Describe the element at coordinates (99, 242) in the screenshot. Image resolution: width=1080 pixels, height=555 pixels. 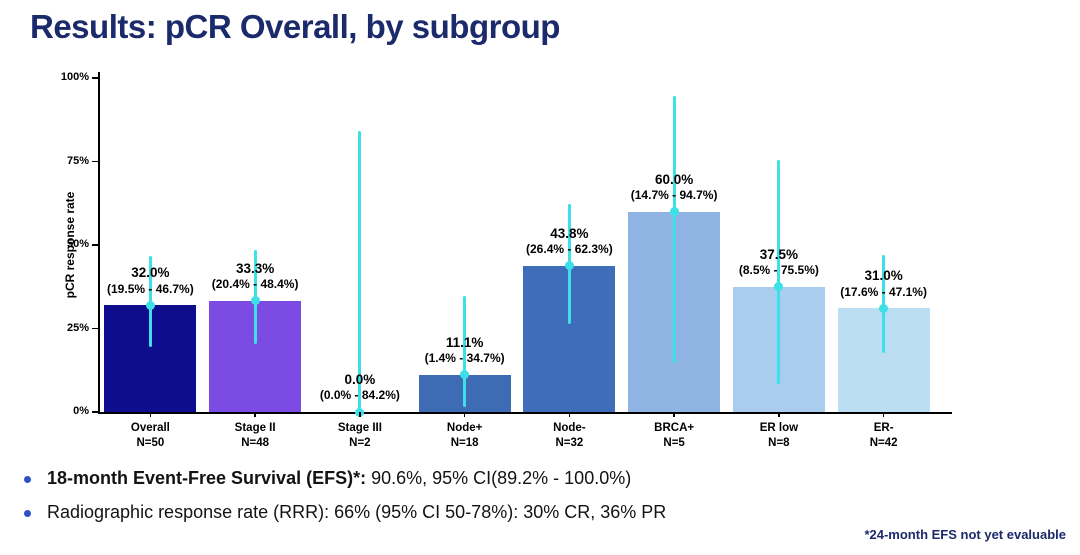
I see `y-axis-line` at that location.